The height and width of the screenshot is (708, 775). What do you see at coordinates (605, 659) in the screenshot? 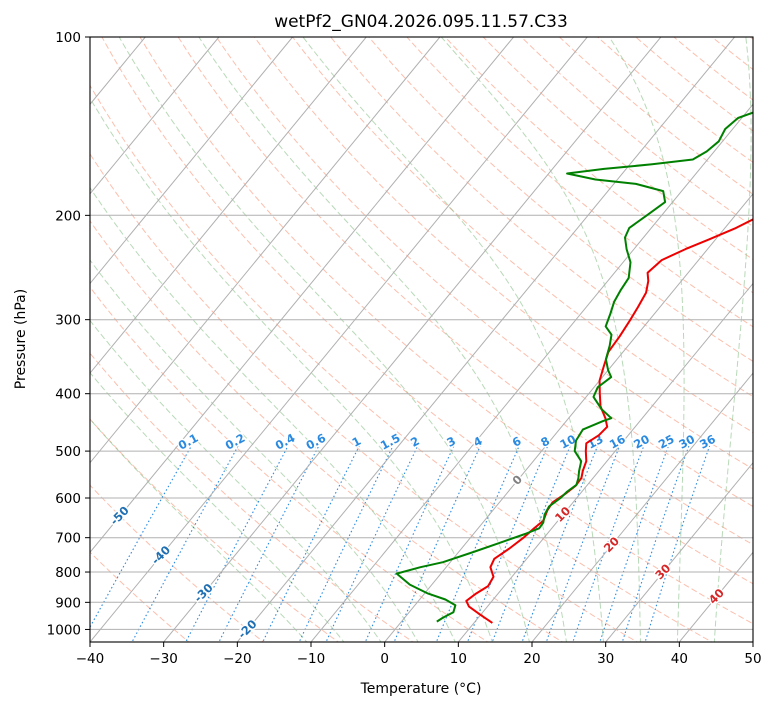
I see `x-tick-label: 30` at bounding box center [605, 659].